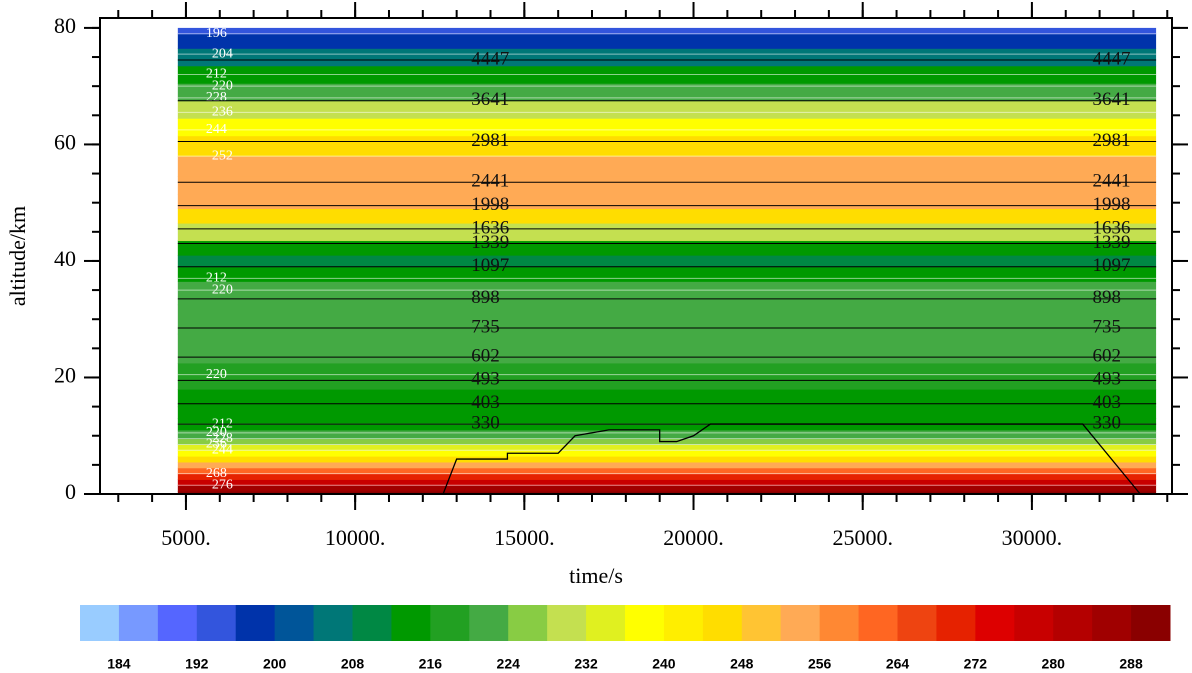 The width and height of the screenshot is (1192, 673). I want to click on contour-label: 1097, so click(1112, 265).